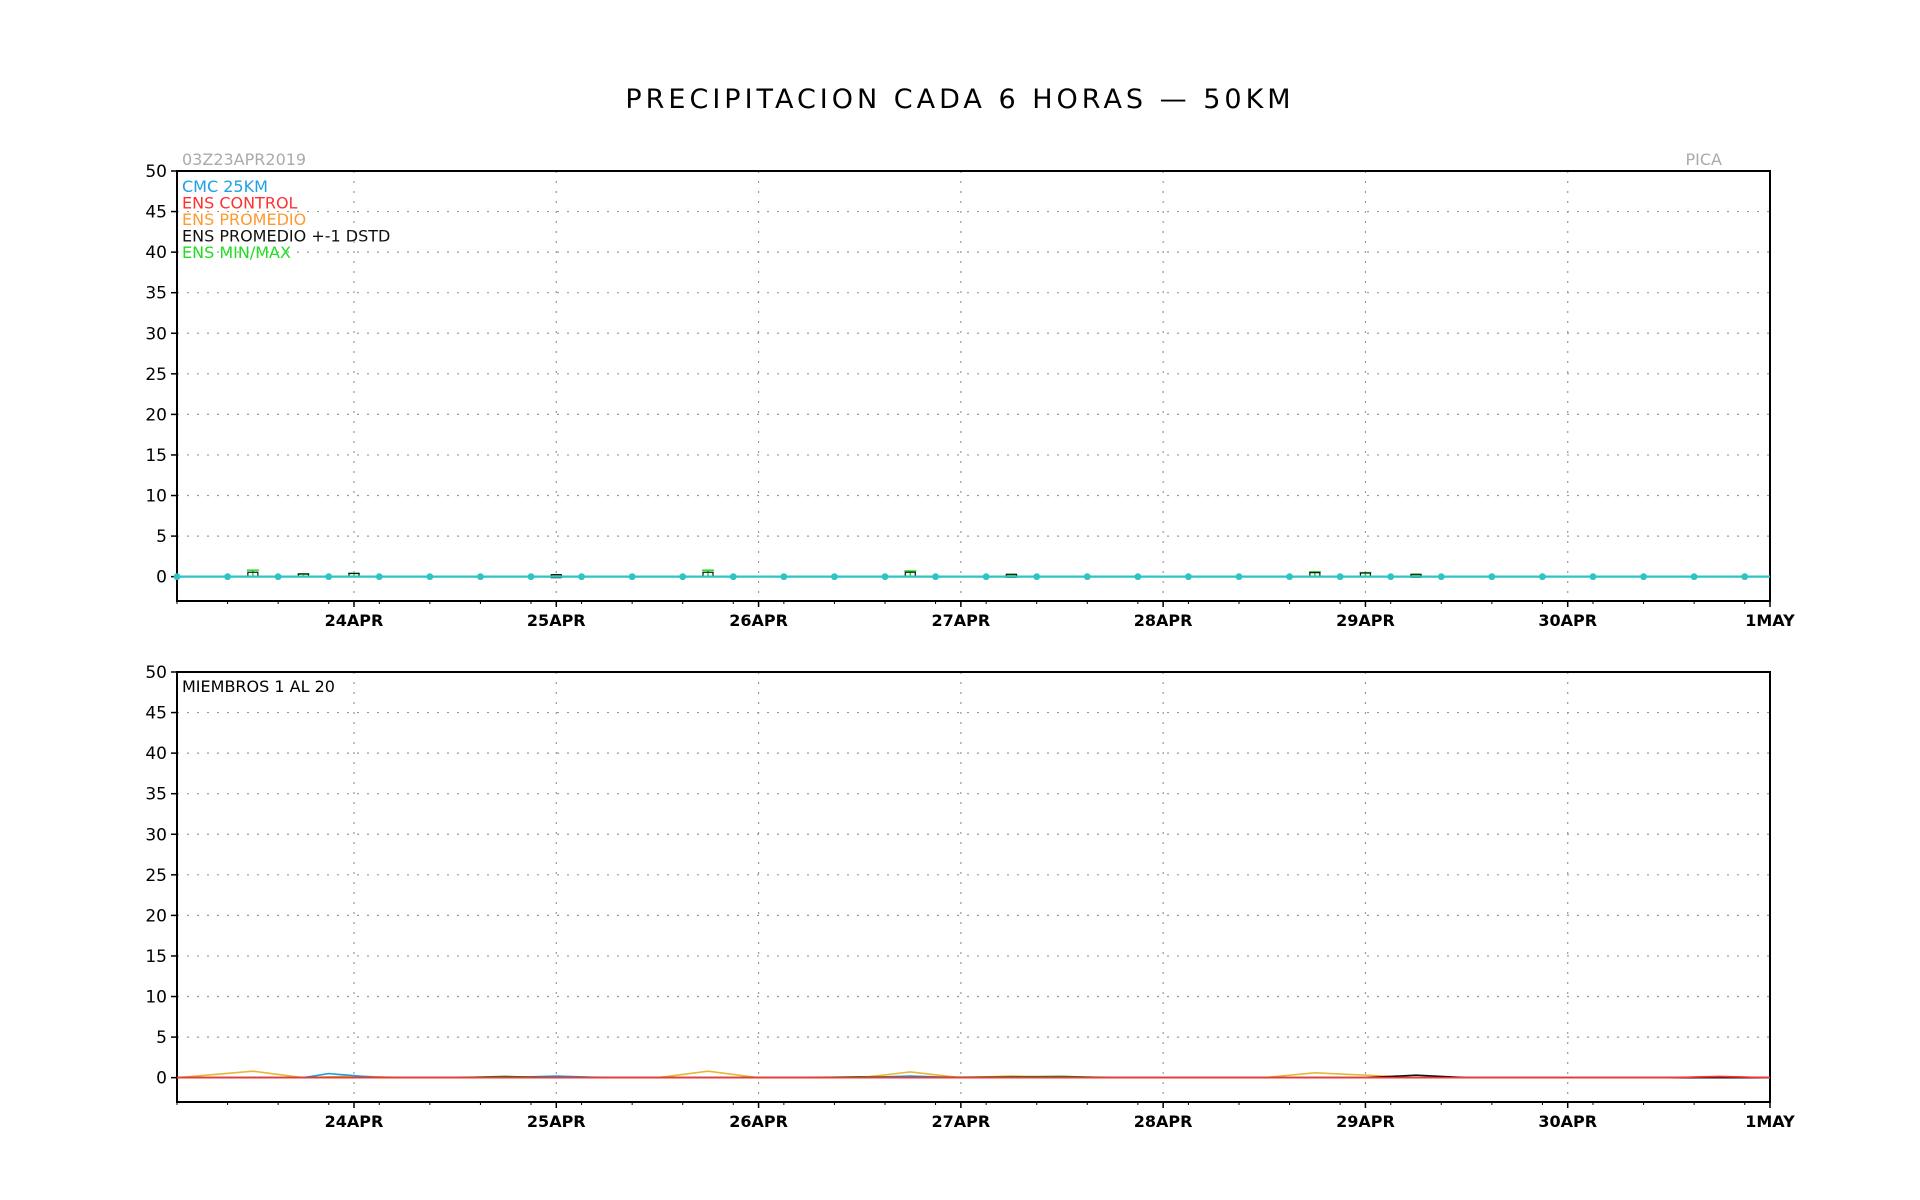  I want to click on legend-entry-control: ENS CONTROL, so click(240, 203).